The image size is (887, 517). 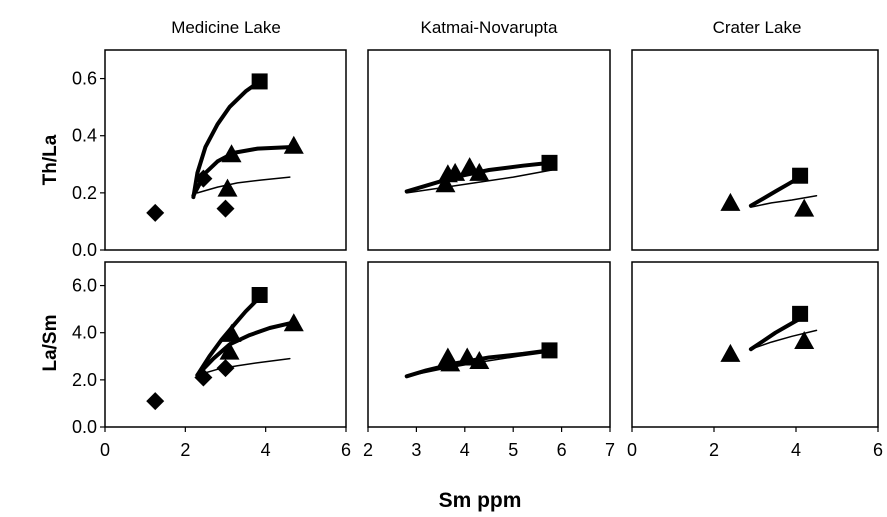 What do you see at coordinates (513, 450) in the screenshot?
I see `x-tick-label: 5` at bounding box center [513, 450].